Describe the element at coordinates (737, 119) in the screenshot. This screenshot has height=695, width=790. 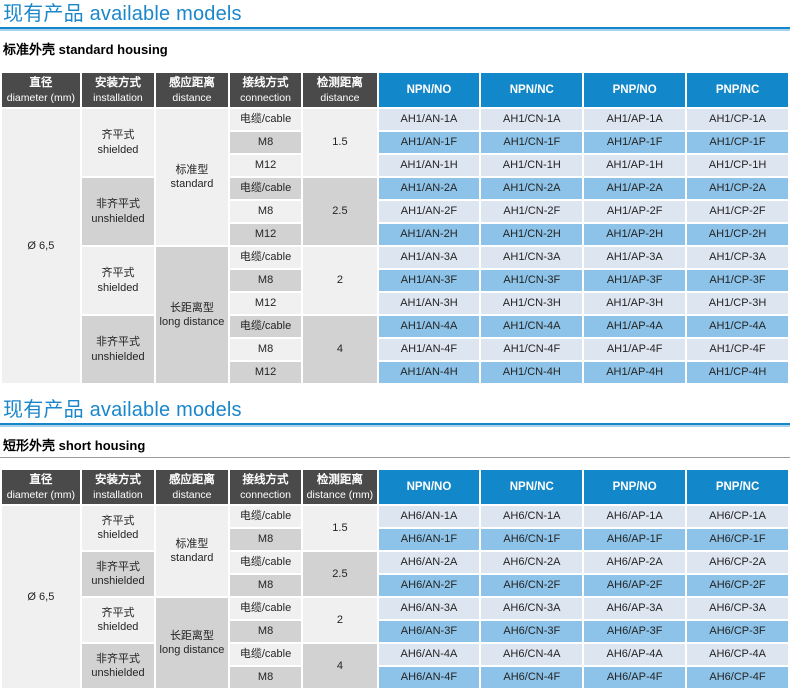
I see `model-cell: AH1/CP-1A` at that location.